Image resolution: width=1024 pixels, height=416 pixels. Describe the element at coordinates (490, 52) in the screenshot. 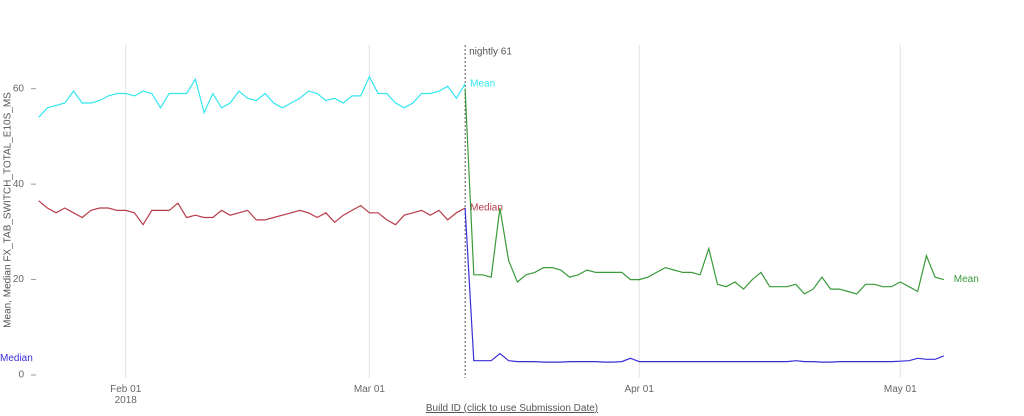

I see `annotation-label: nightly 61` at that location.